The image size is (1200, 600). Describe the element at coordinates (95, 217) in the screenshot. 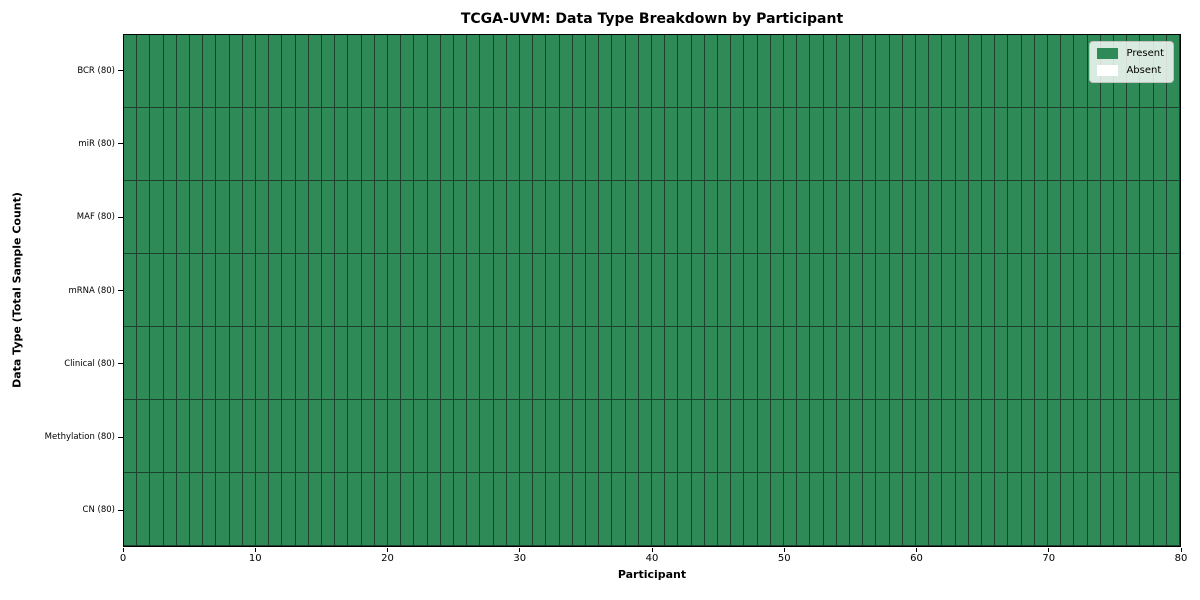

I see `y-tick-label: MAF (80)` at that location.